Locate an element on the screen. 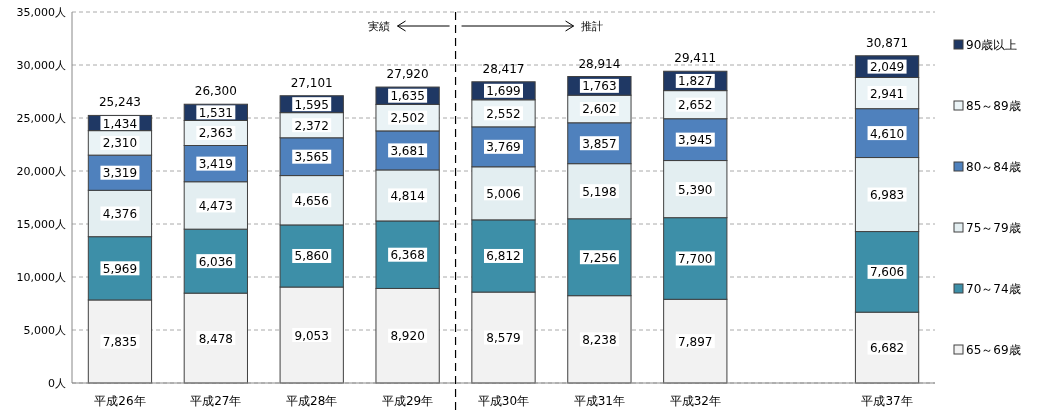  data-label: 1,827 is located at coordinates (695, 81).